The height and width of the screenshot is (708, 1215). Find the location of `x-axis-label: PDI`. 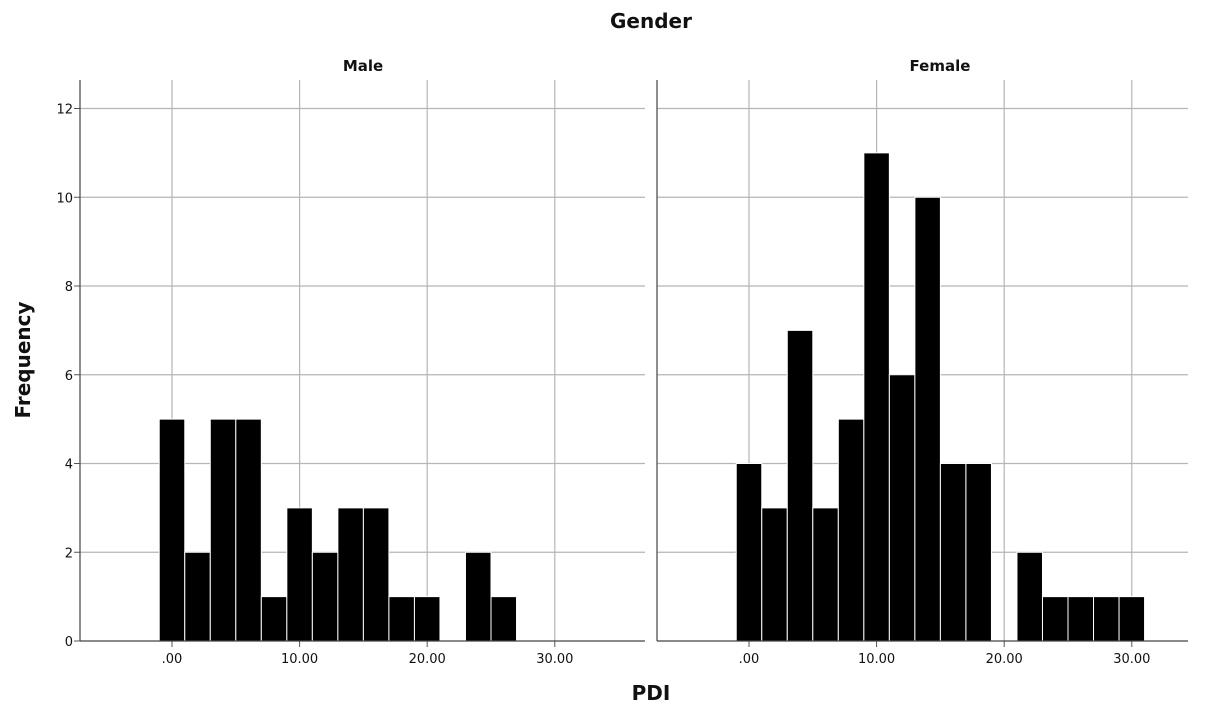

x-axis-label: PDI is located at coordinates (651, 693).